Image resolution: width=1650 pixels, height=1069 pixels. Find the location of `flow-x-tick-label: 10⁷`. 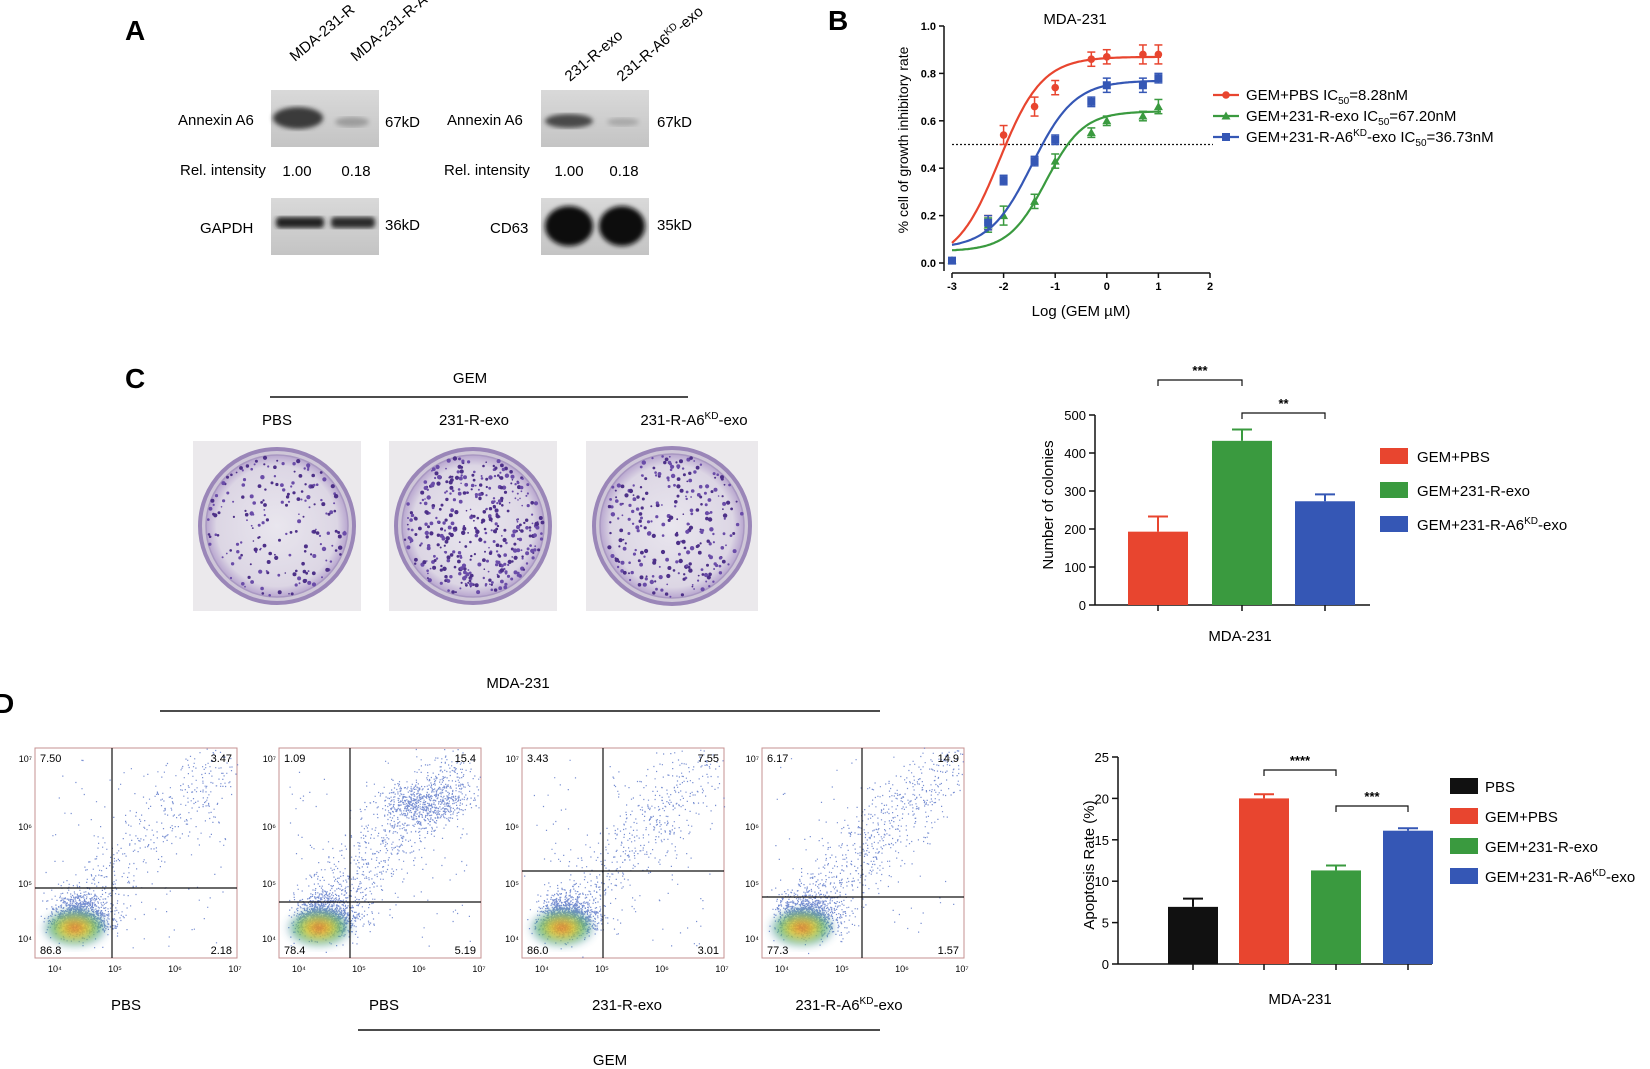

flow-x-tick-label: 10⁷ is located at coordinates (234, 969).